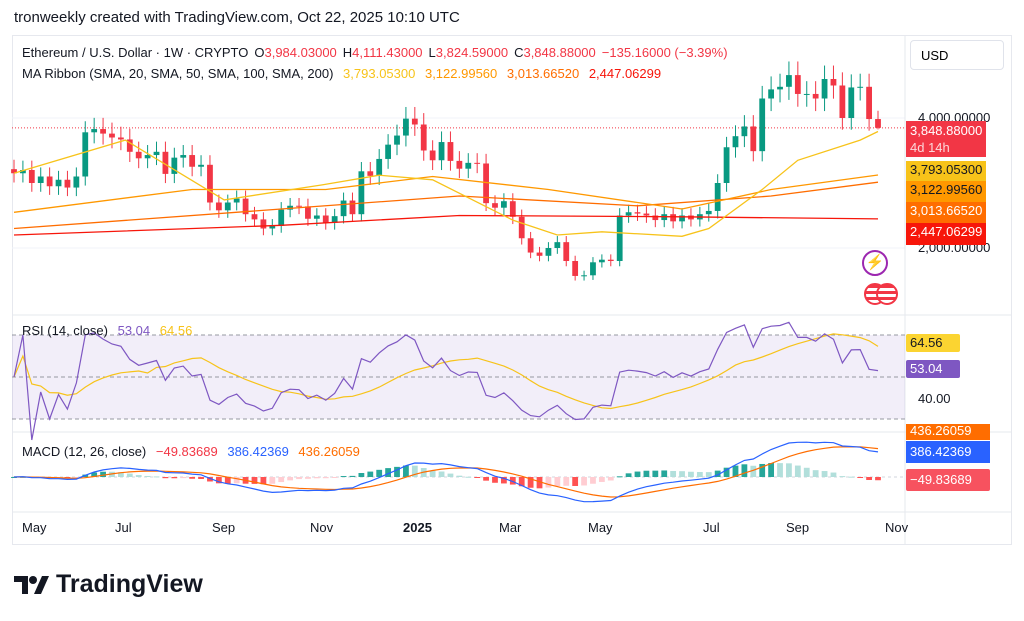  I want to click on ma200-value: 2,447.06299, so click(625, 73).